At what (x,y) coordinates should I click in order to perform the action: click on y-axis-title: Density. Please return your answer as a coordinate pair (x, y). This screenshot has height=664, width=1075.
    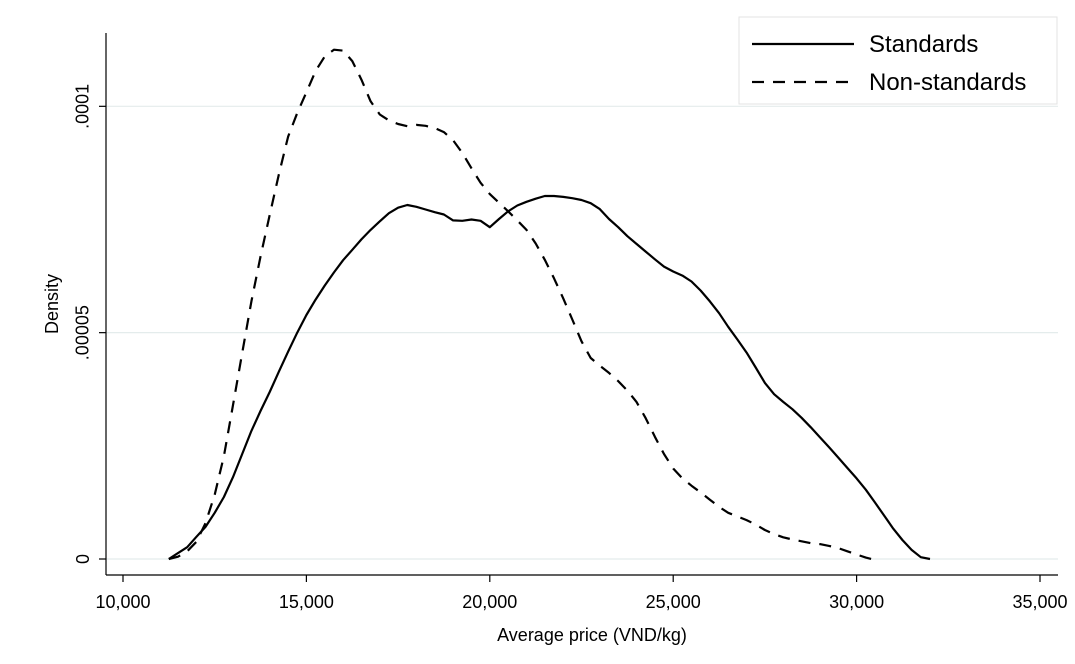
    Looking at the image, I should click on (52, 304).